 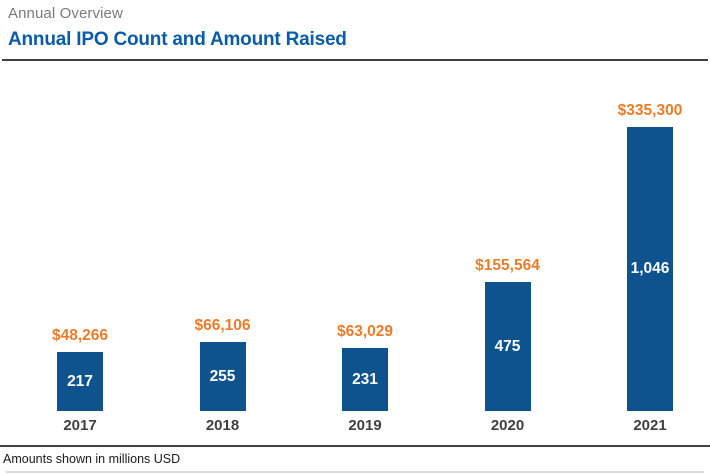 I want to click on bar-count-label-2019: 231, so click(x=365, y=379).